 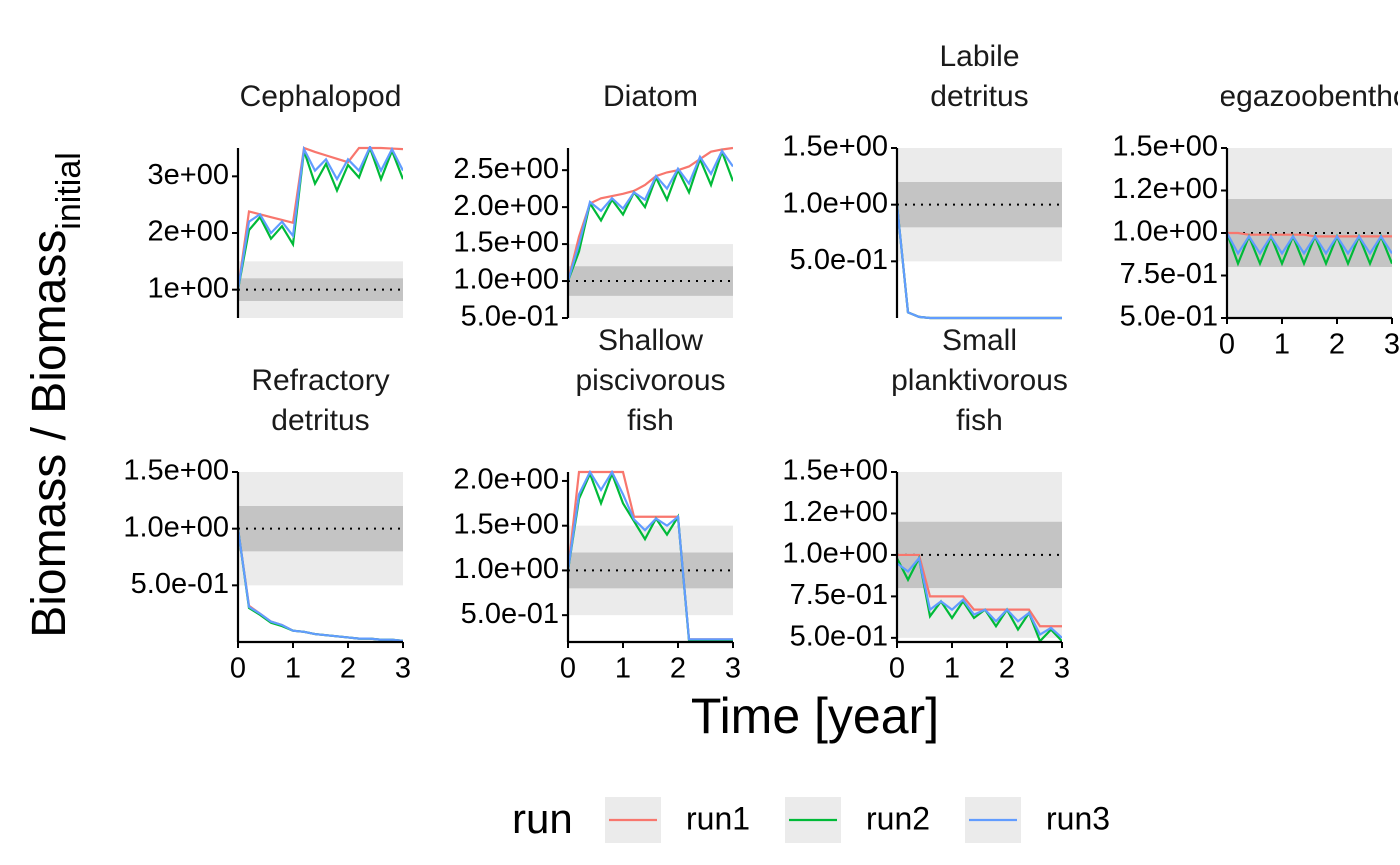 What do you see at coordinates (1297, 96) in the screenshot?
I see `panel-title: Megazoobenthos` at bounding box center [1297, 96].